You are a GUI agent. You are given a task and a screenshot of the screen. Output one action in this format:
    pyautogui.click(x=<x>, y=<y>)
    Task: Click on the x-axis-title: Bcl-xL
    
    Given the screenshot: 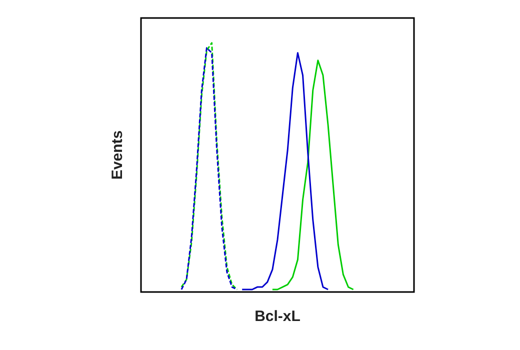 What is the action you would take?
    pyautogui.click(x=277, y=317)
    